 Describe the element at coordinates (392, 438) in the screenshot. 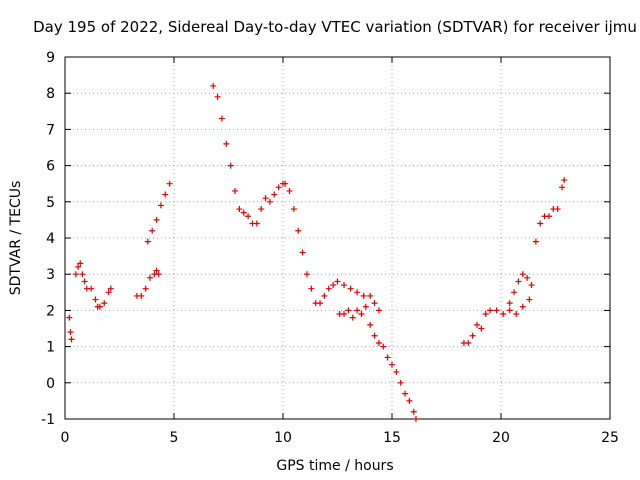

I see `x-tick-label: 15` at that location.